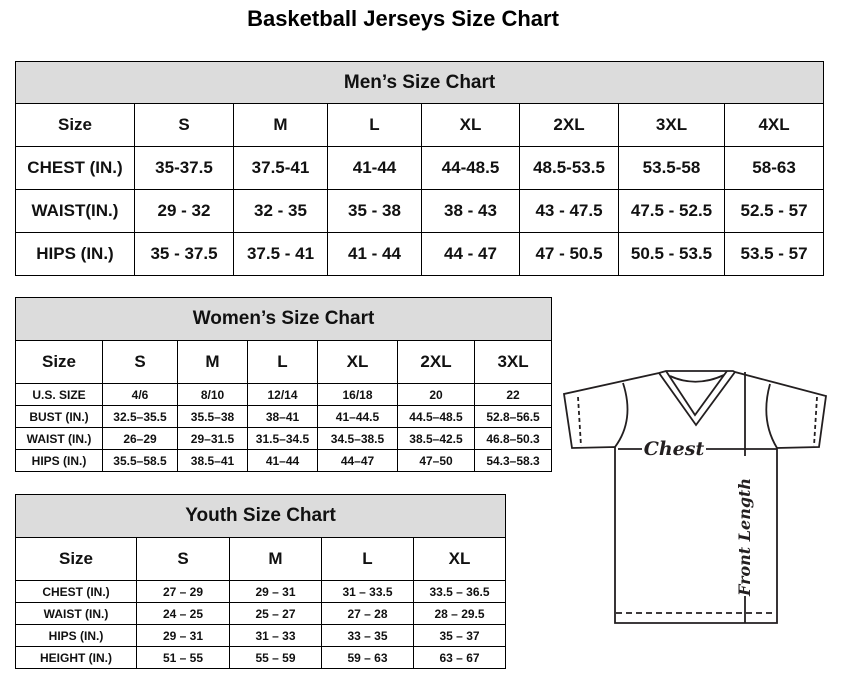 This screenshot has height=679, width=843. Describe the element at coordinates (569, 168) in the screenshot. I see `table-cell: 48.5-53.5` at that location.